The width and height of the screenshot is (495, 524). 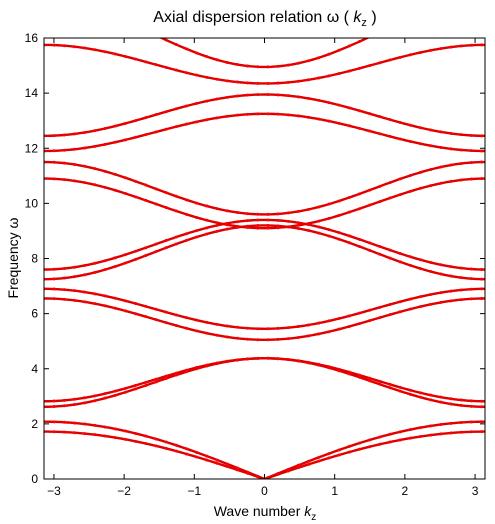 I want to click on chart-title-var: k, so click(x=357, y=17).